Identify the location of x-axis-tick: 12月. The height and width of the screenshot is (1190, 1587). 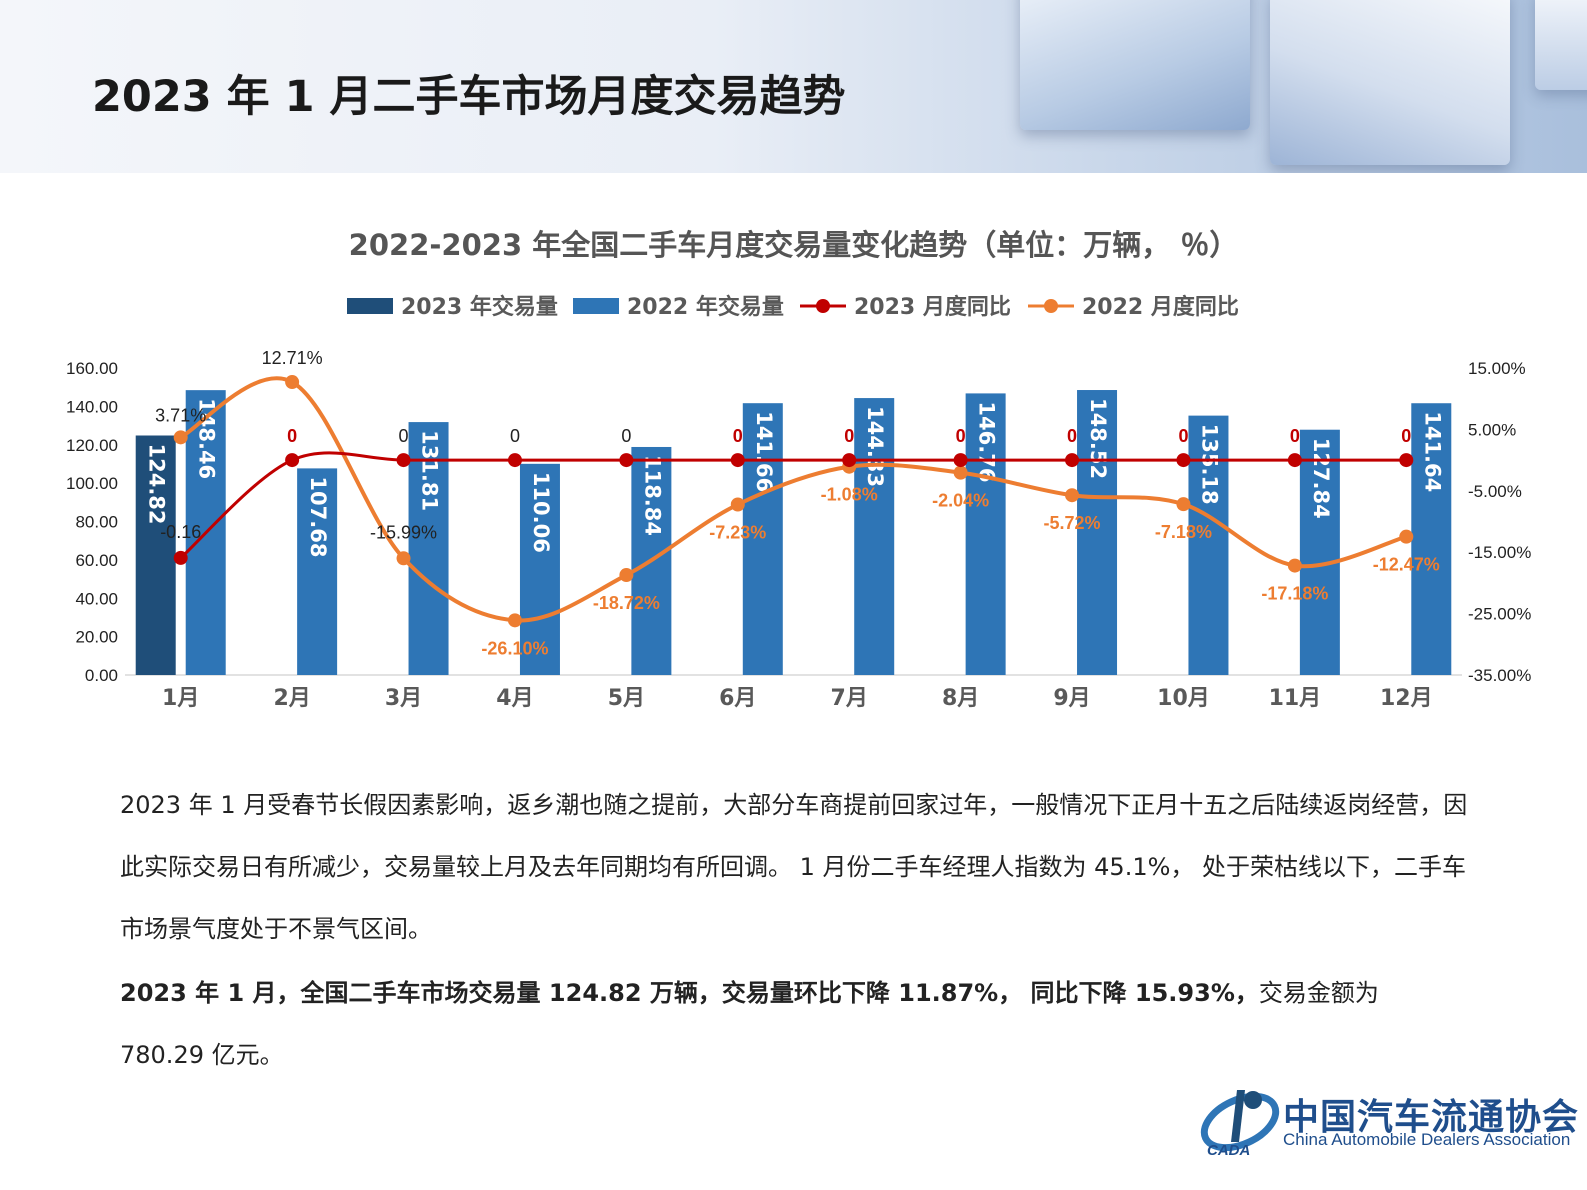
(1406, 698).